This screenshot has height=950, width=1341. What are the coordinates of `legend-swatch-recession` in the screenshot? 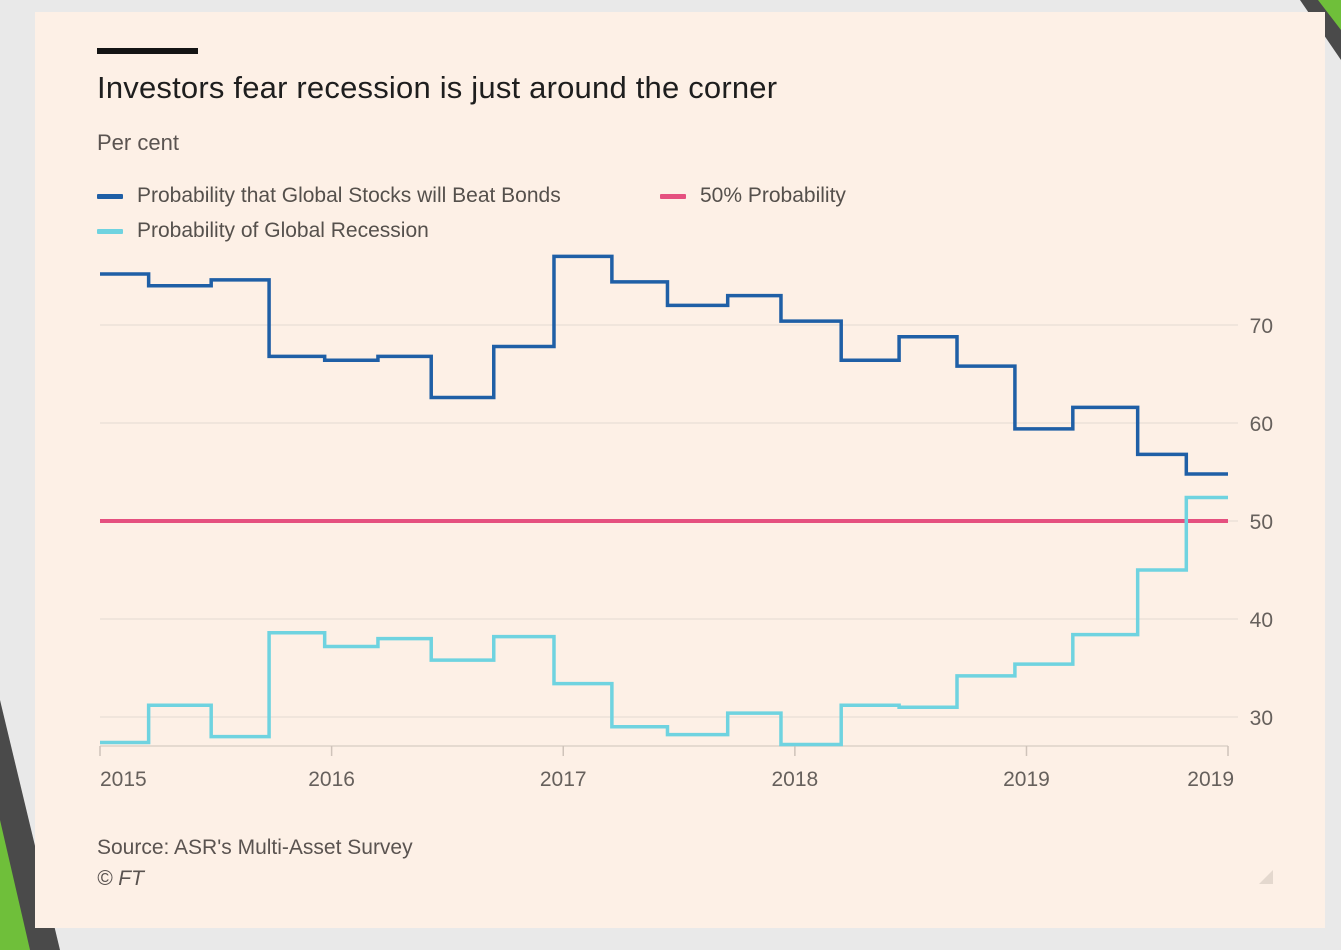 It's located at (110, 231).